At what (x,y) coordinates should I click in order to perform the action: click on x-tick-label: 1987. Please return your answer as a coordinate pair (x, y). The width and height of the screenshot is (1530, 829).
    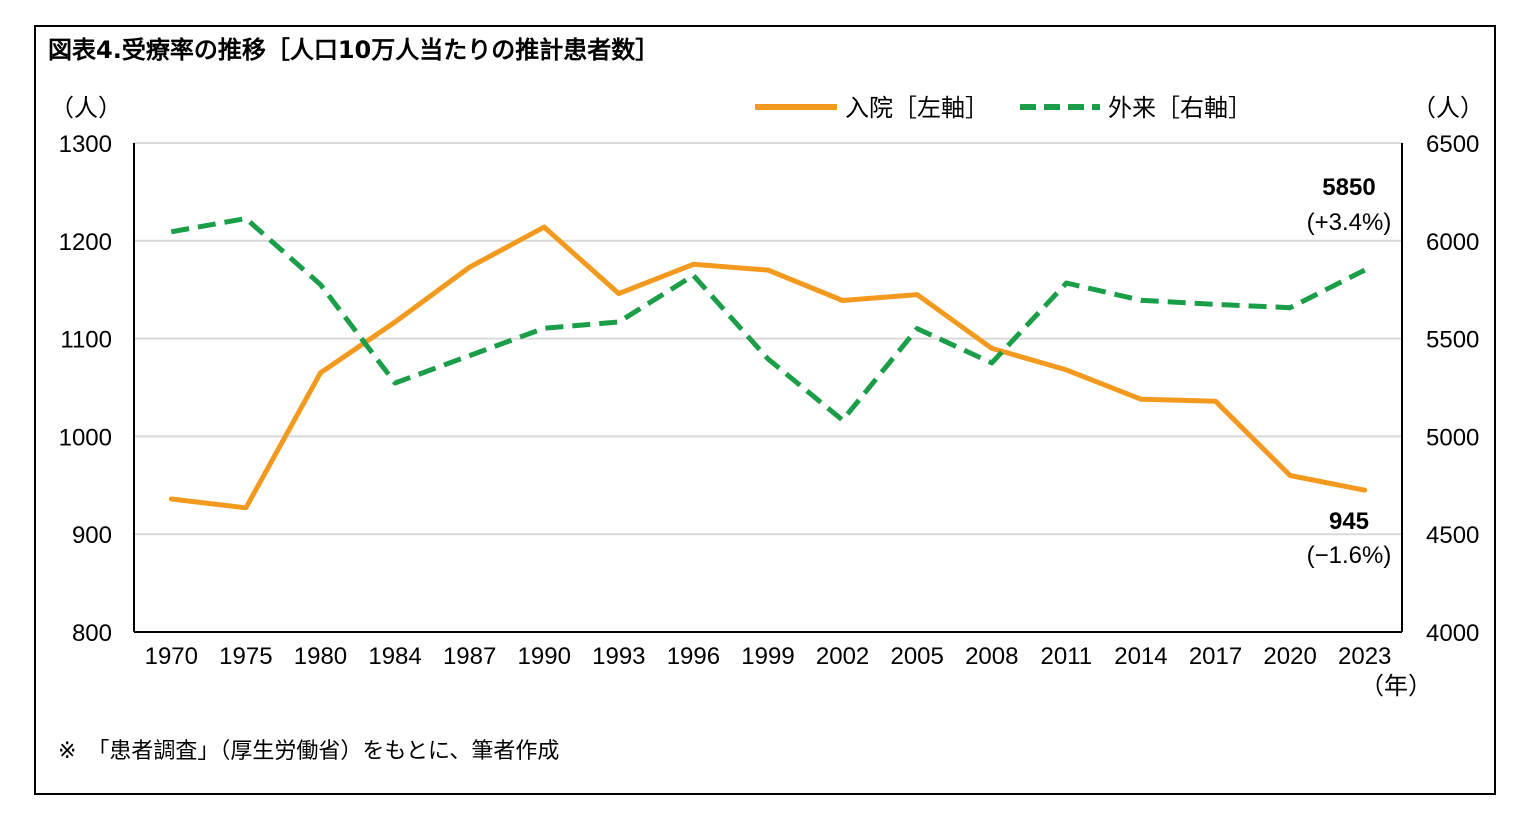
    Looking at the image, I should click on (469, 656).